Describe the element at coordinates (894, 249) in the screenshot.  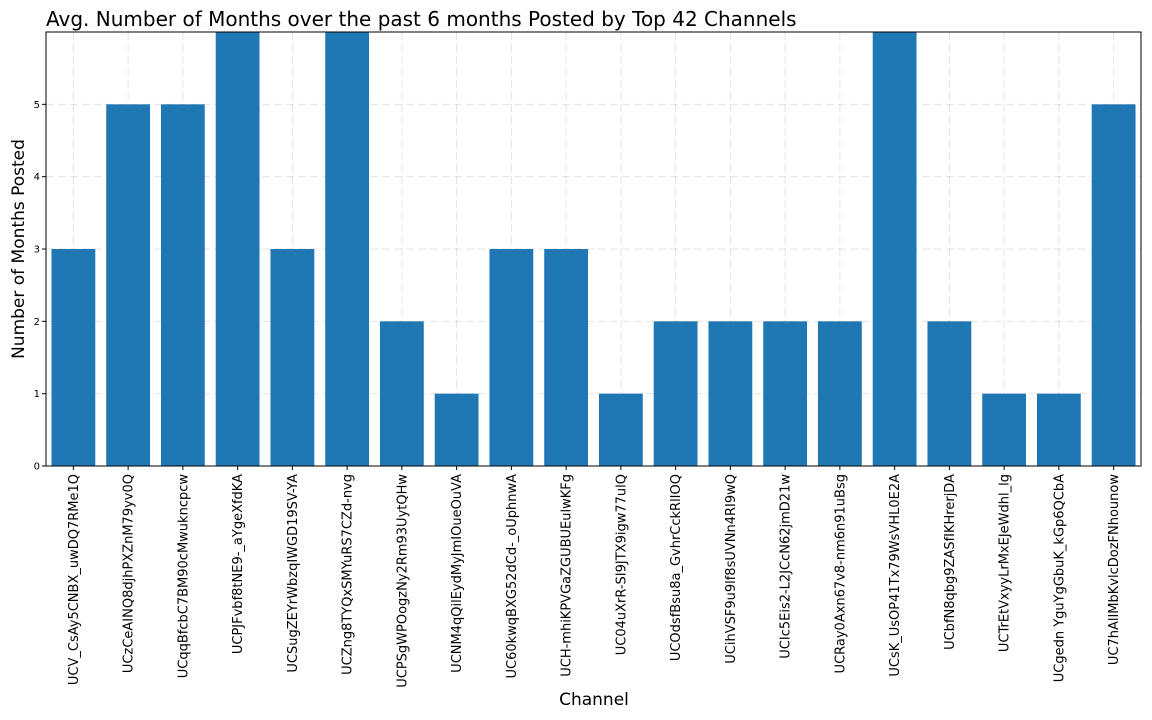
I see `bar-UCsK_UsOP41Tx79WsVHL0E2A` at that location.